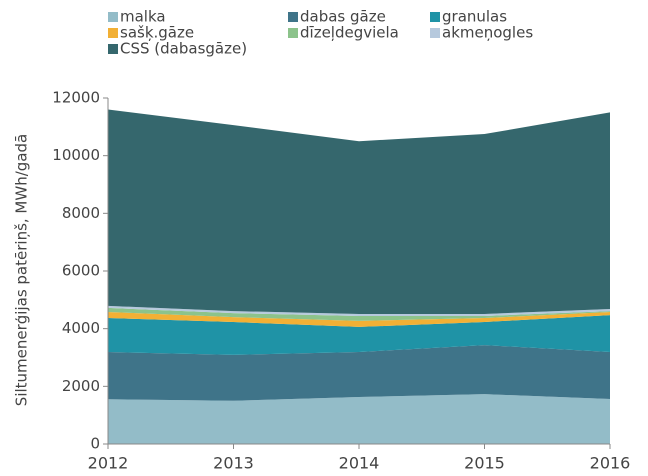 The image size is (648, 476). I want to click on x-tick-label: 2013, so click(233, 463).